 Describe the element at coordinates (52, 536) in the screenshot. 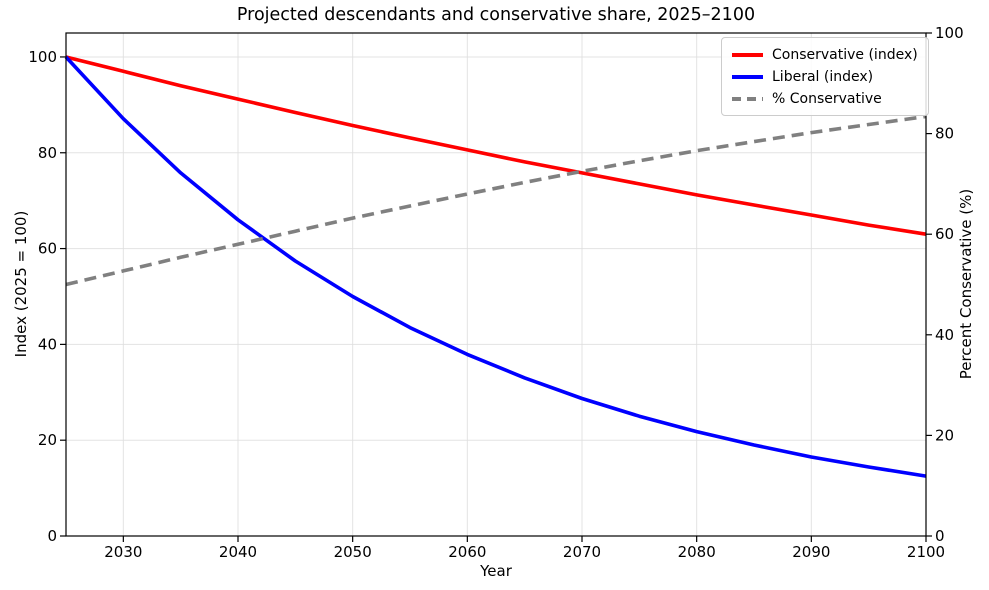

I see `y-left-tick-label: 0` at that location.